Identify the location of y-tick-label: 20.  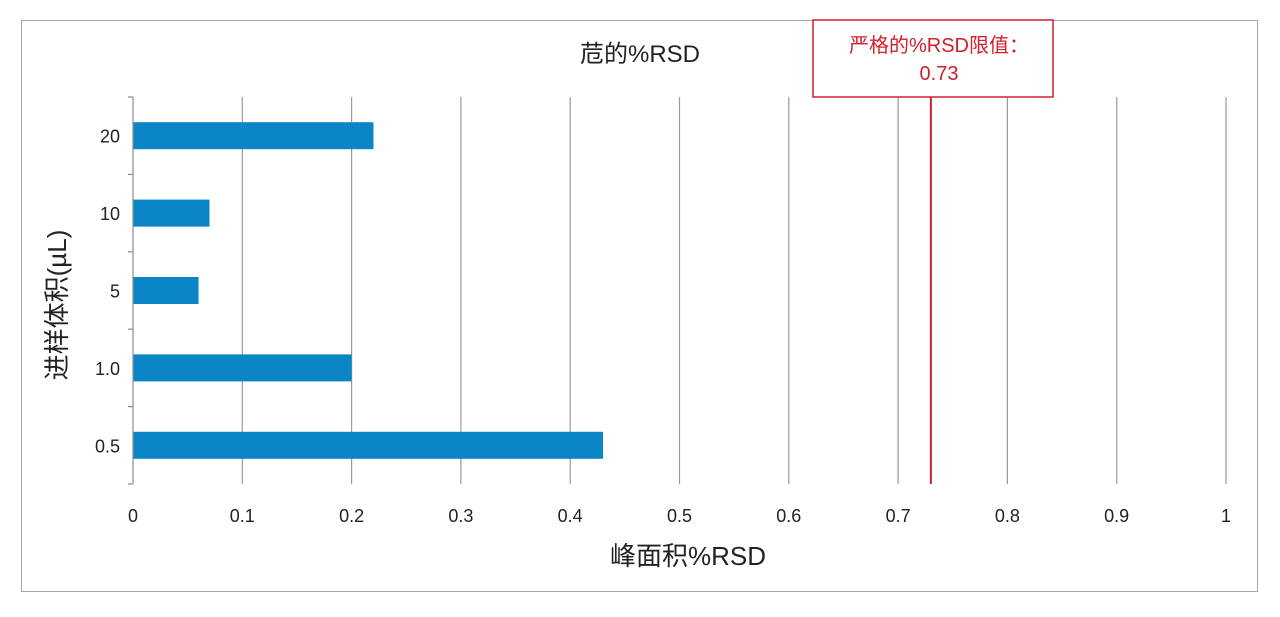
(110, 137).